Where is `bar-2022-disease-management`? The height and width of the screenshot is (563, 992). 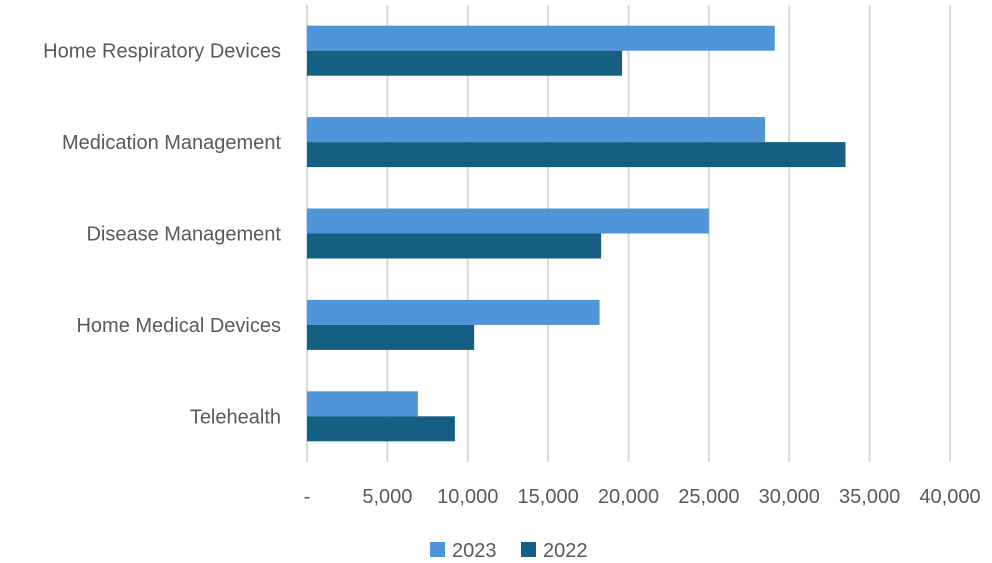 bar-2022-disease-management is located at coordinates (454, 246).